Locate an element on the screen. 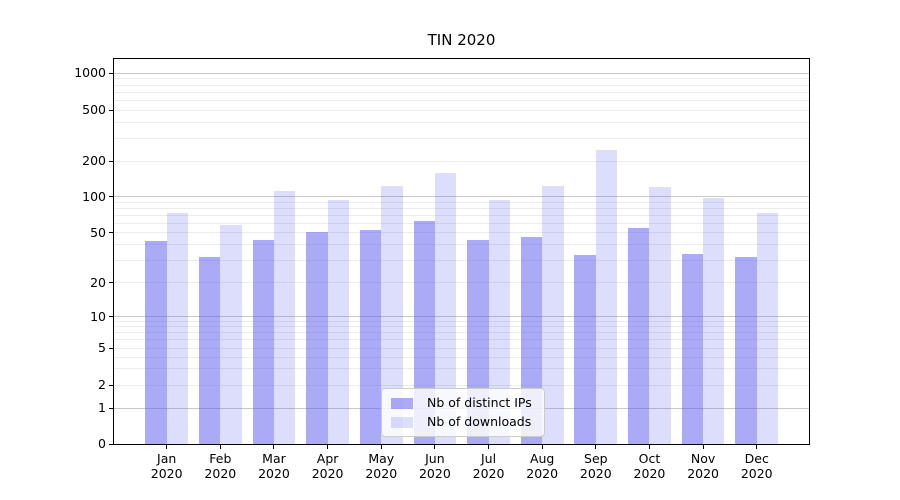 This screenshot has height=500, width=900. y-axis-tick-label: 100 is located at coordinates (94, 196).